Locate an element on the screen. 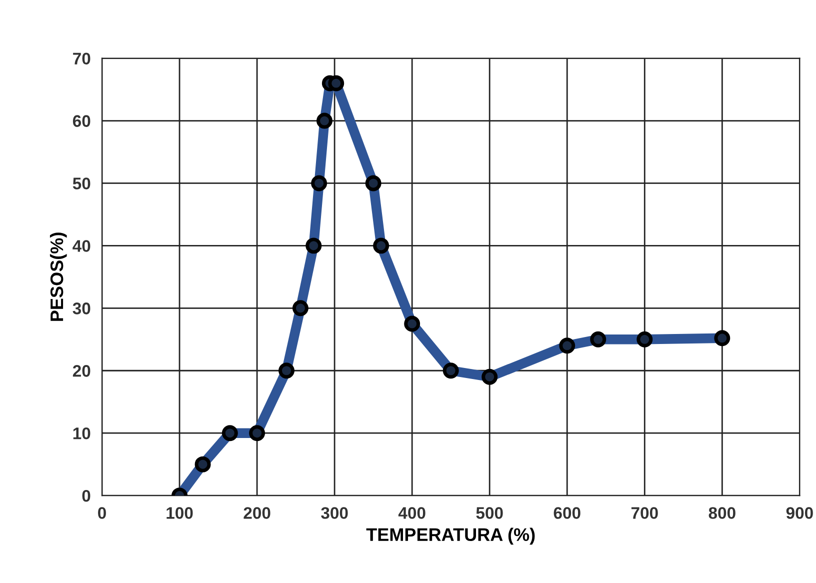 The height and width of the screenshot is (583, 816). x-tick-label: 500 is located at coordinates (489, 513).